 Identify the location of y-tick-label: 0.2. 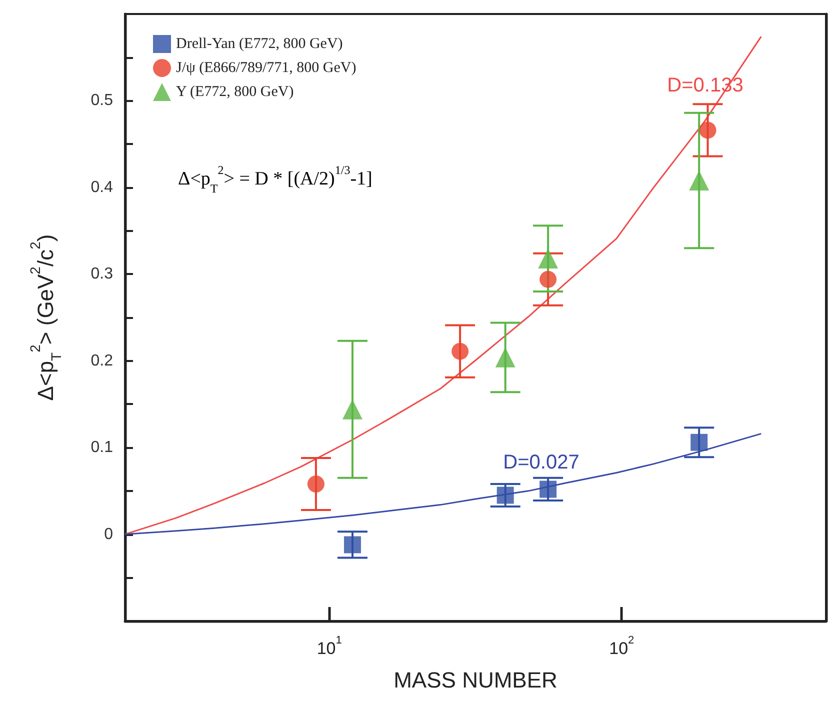
(102, 361).